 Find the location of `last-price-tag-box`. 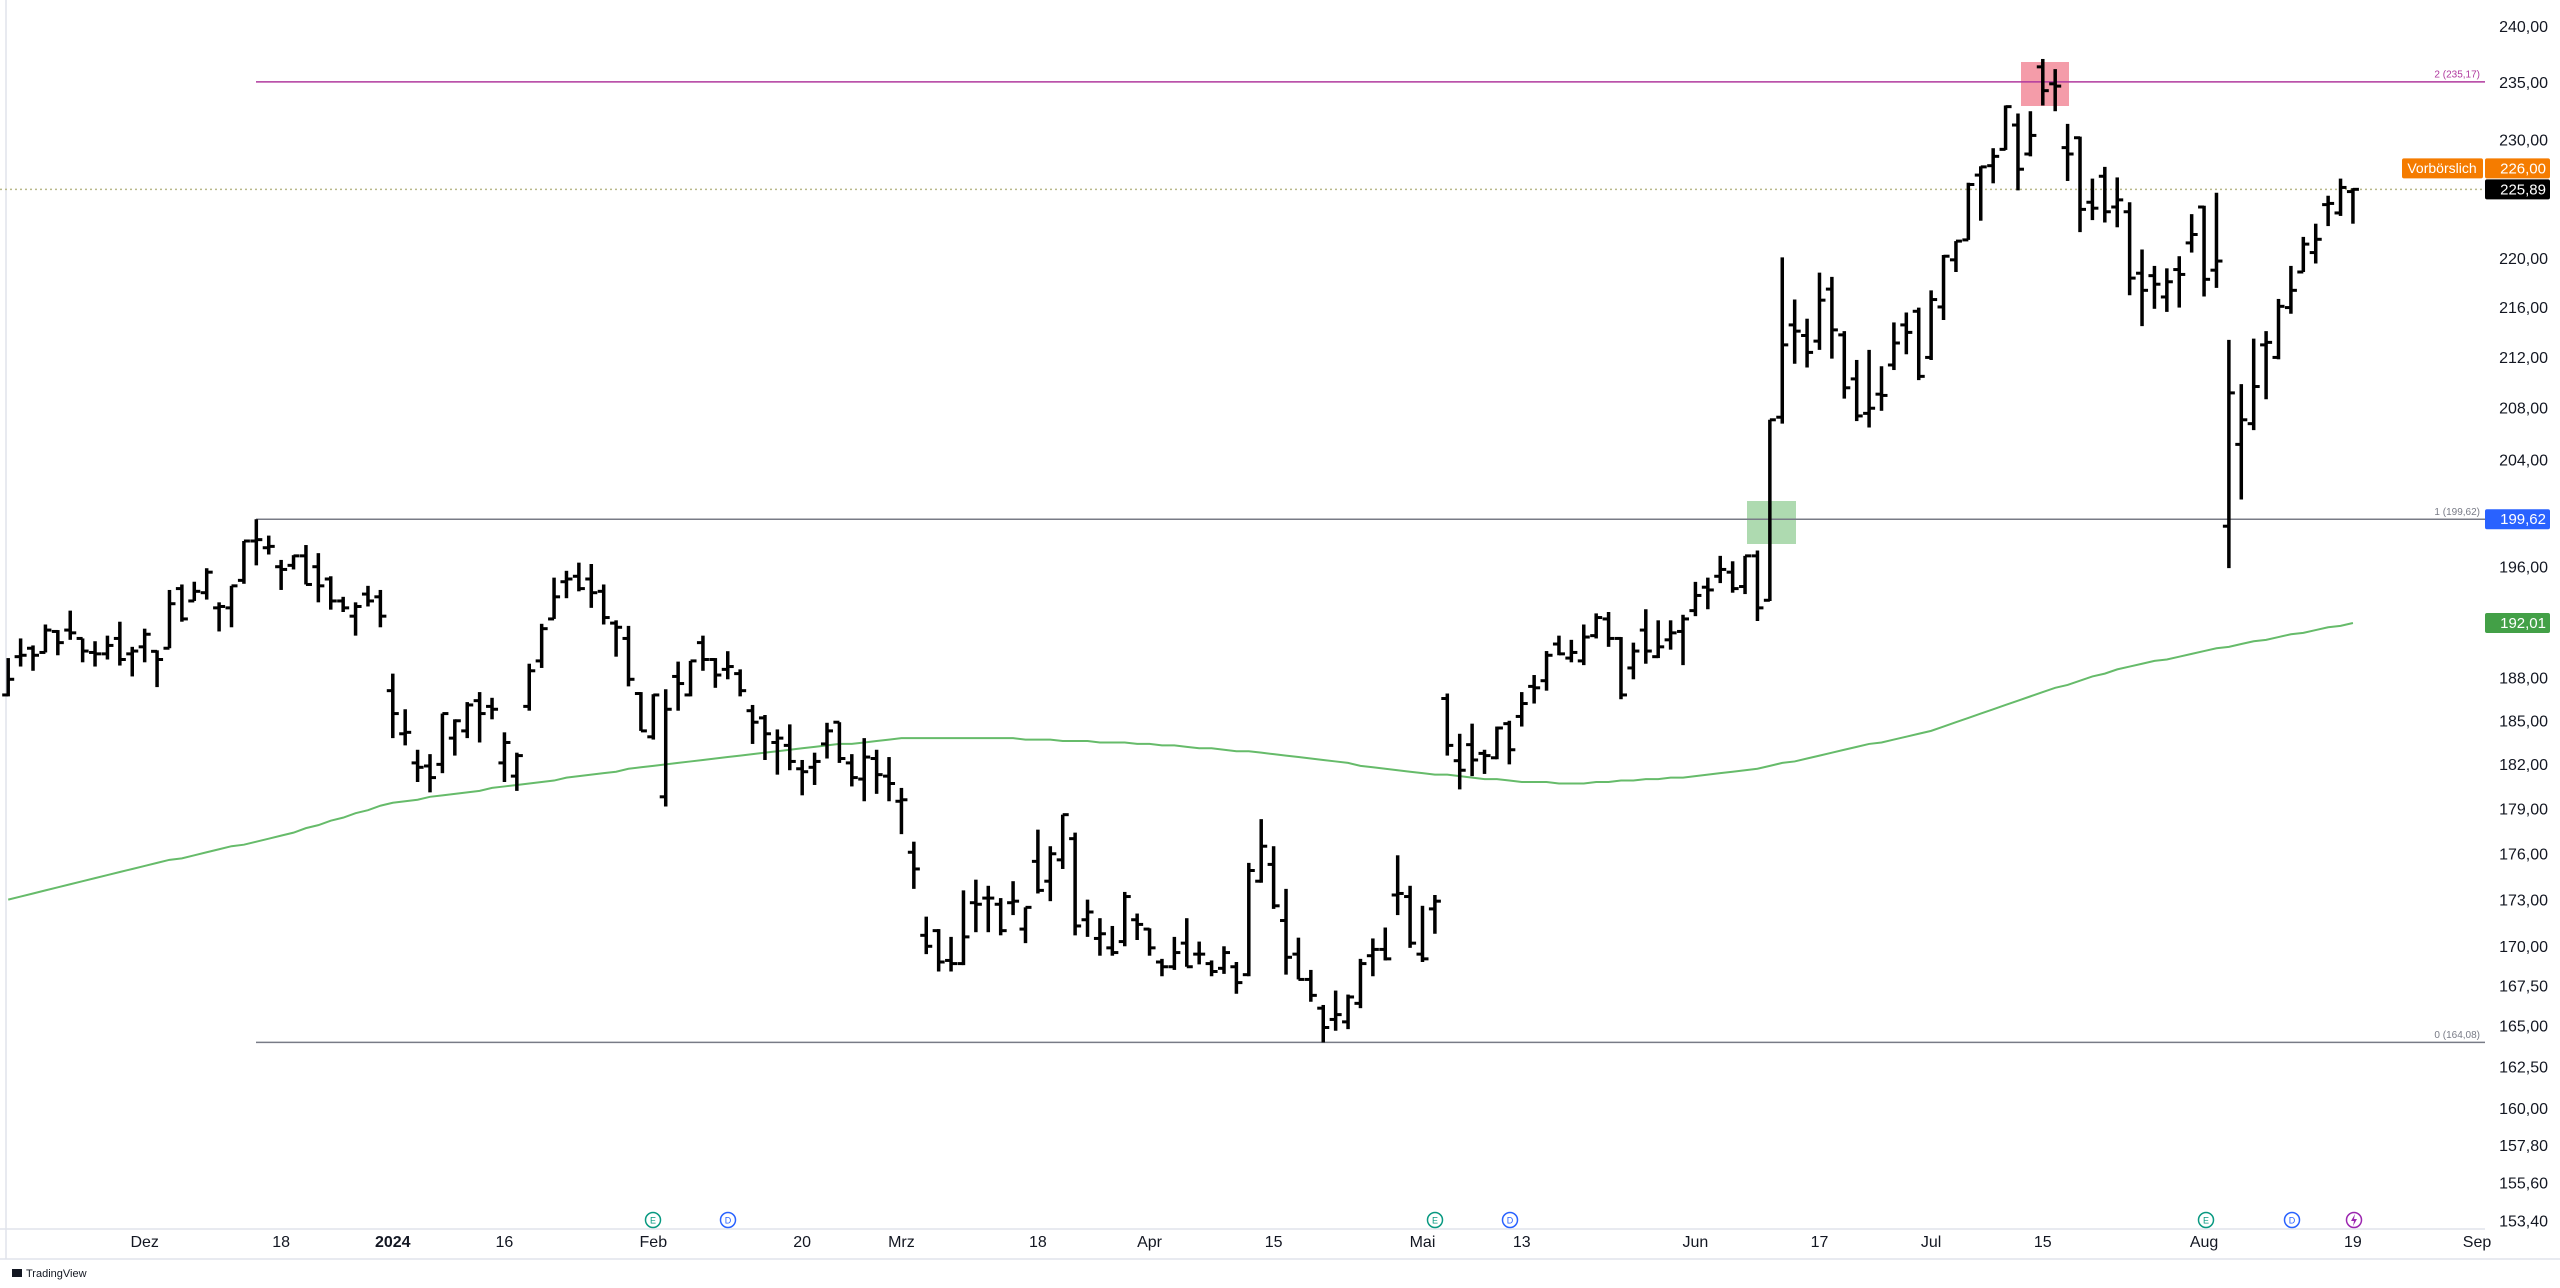

last-price-tag-box is located at coordinates (2517, 189).